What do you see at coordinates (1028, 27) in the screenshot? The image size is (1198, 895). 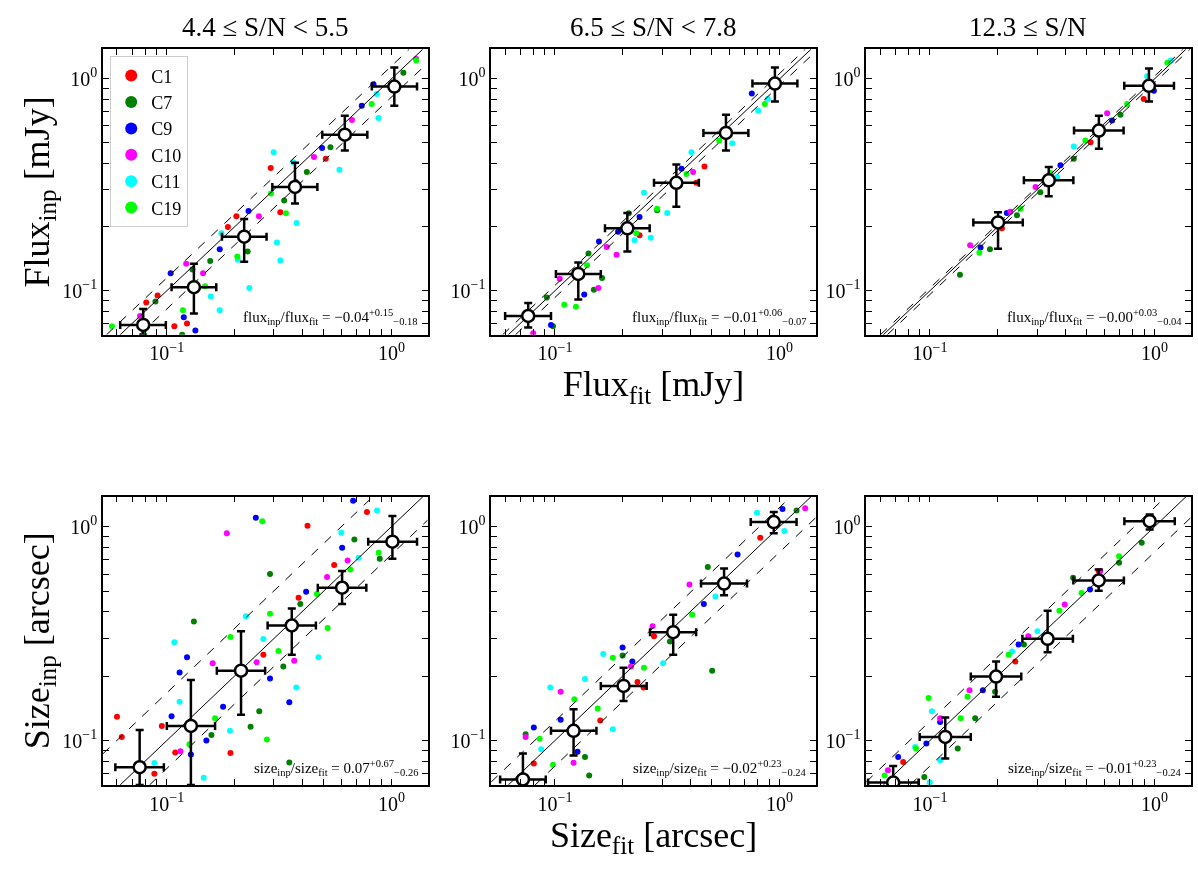 I see `chart-title: 12.3 ≤ S/N` at bounding box center [1028, 27].